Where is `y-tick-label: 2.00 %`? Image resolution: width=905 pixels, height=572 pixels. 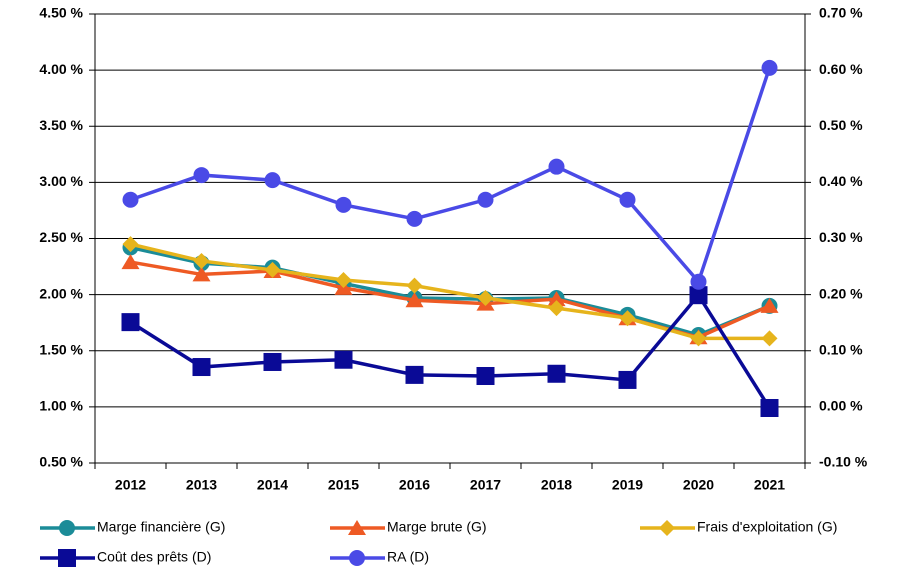
y-tick-label: 2.00 % is located at coordinates (61, 293).